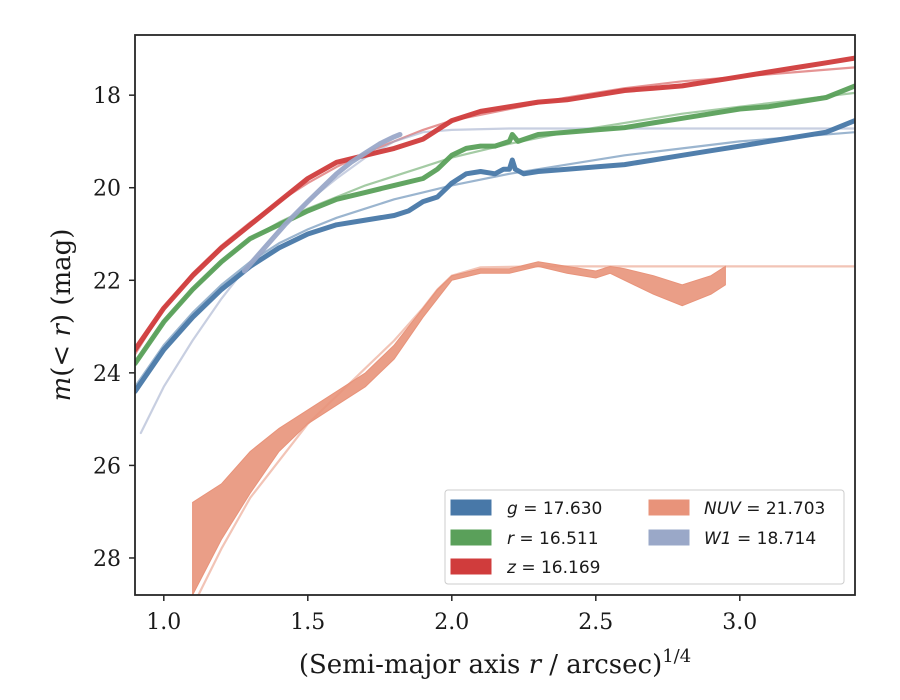  I want to click on y-tick-label: 22, so click(107, 281).